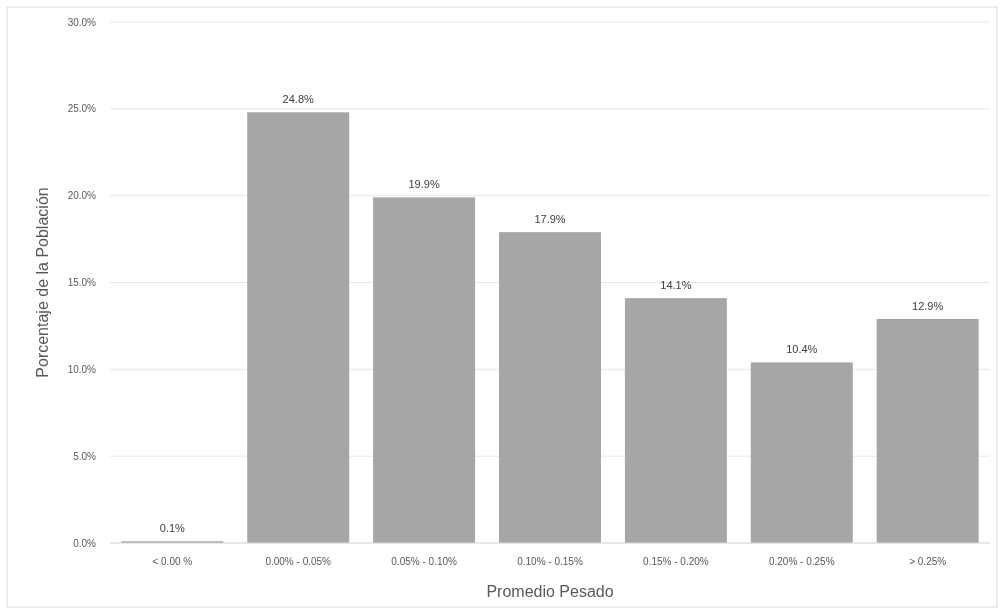 The width and height of the screenshot is (1004, 614). I want to click on data-label: 24.8%, so click(298, 99).